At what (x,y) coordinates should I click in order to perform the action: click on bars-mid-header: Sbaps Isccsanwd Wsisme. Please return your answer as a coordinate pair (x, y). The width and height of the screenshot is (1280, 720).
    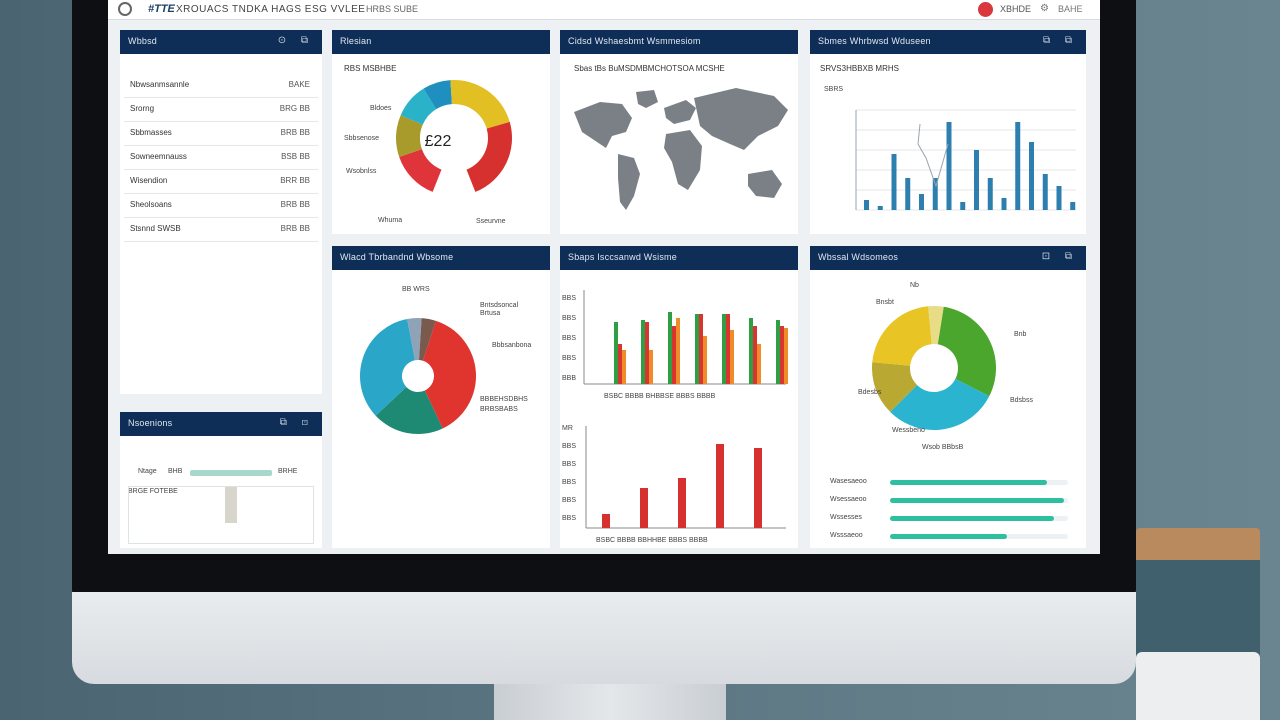
    Looking at the image, I should click on (679, 258).